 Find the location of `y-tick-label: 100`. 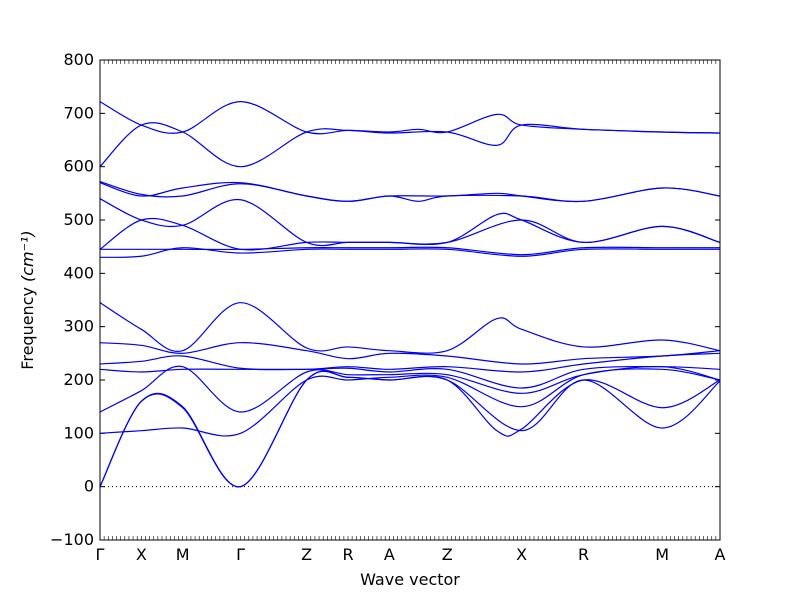

y-tick-label: 100 is located at coordinates (78, 432).